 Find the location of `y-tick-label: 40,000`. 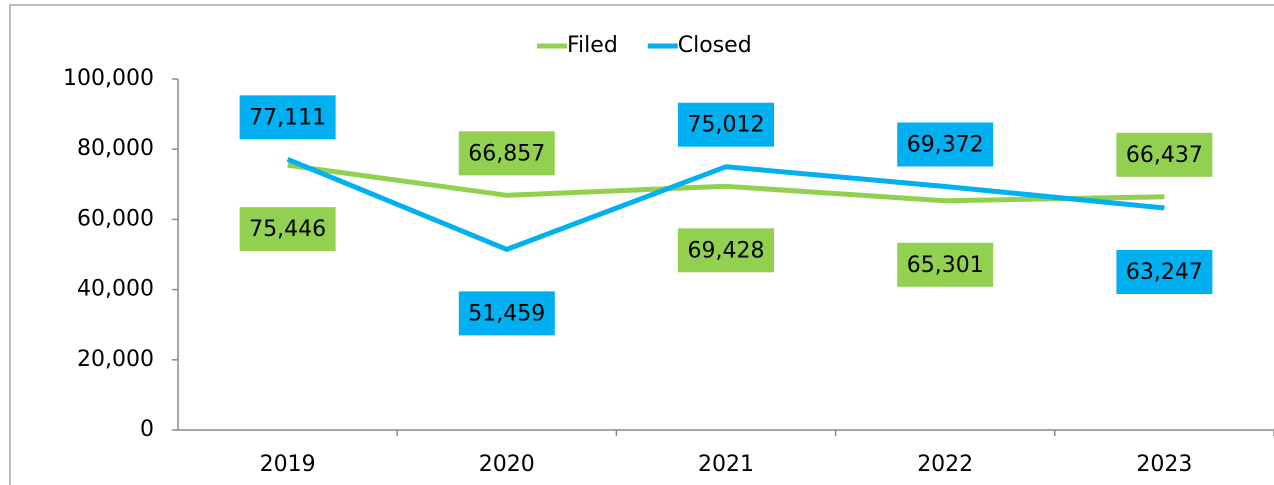

y-tick-label: 40,000 is located at coordinates (115, 289).